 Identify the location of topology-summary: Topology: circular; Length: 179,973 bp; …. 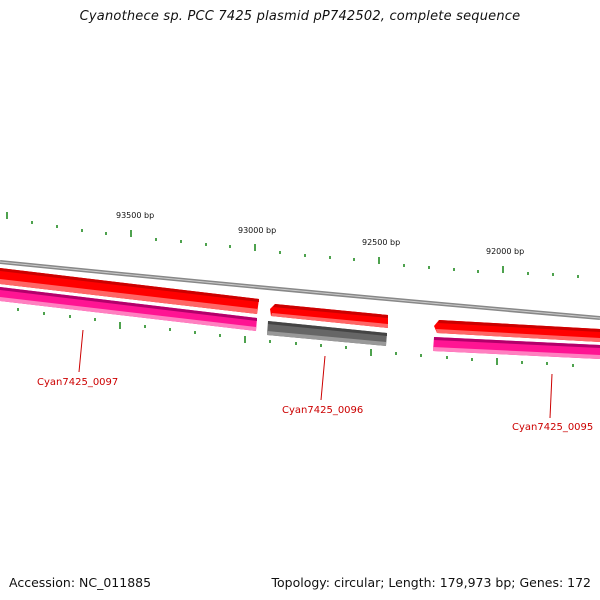
(431, 582).